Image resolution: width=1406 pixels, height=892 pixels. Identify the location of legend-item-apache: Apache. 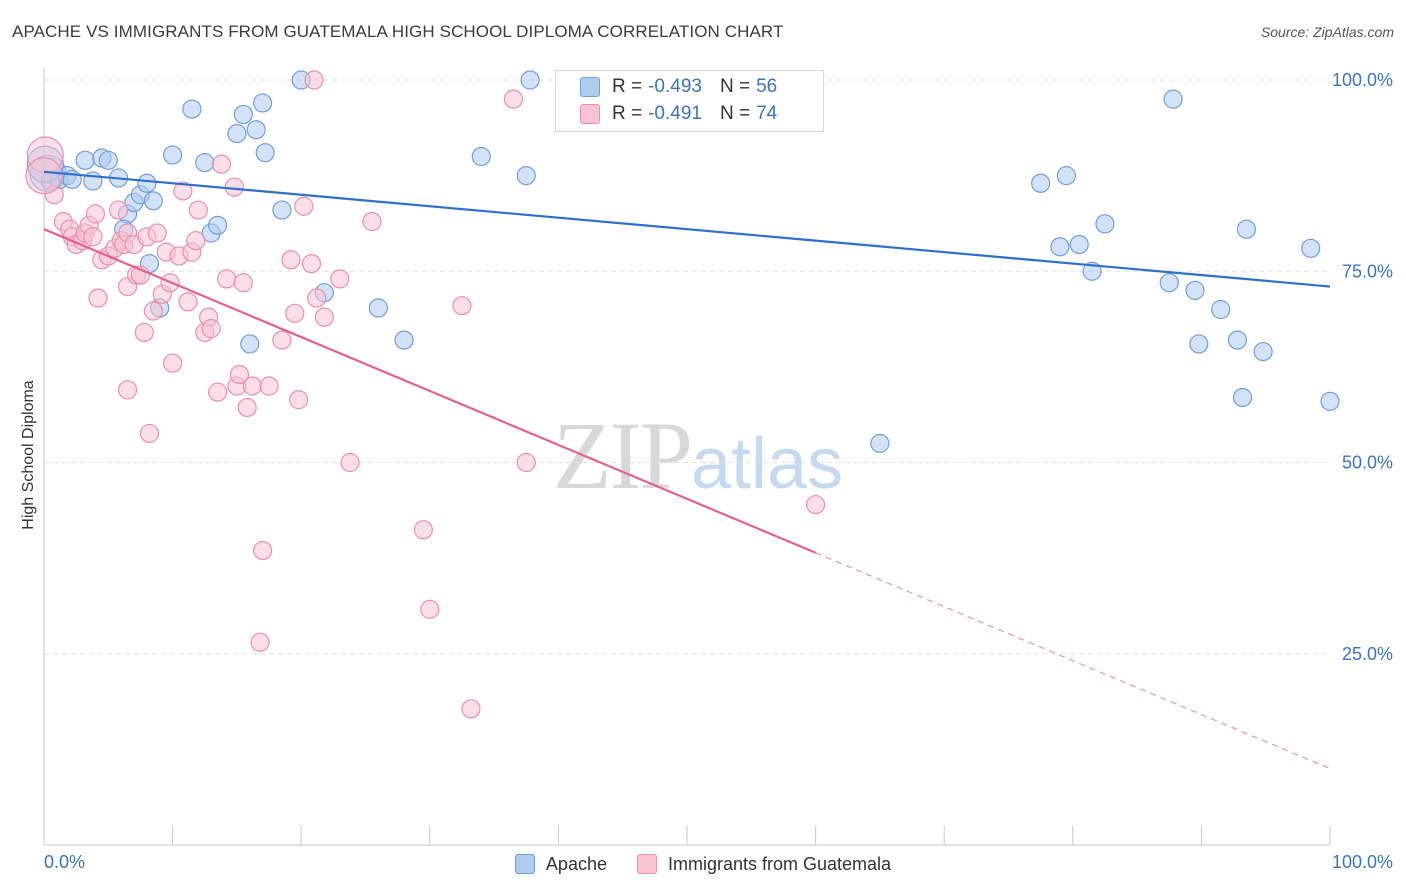
(560, 864).